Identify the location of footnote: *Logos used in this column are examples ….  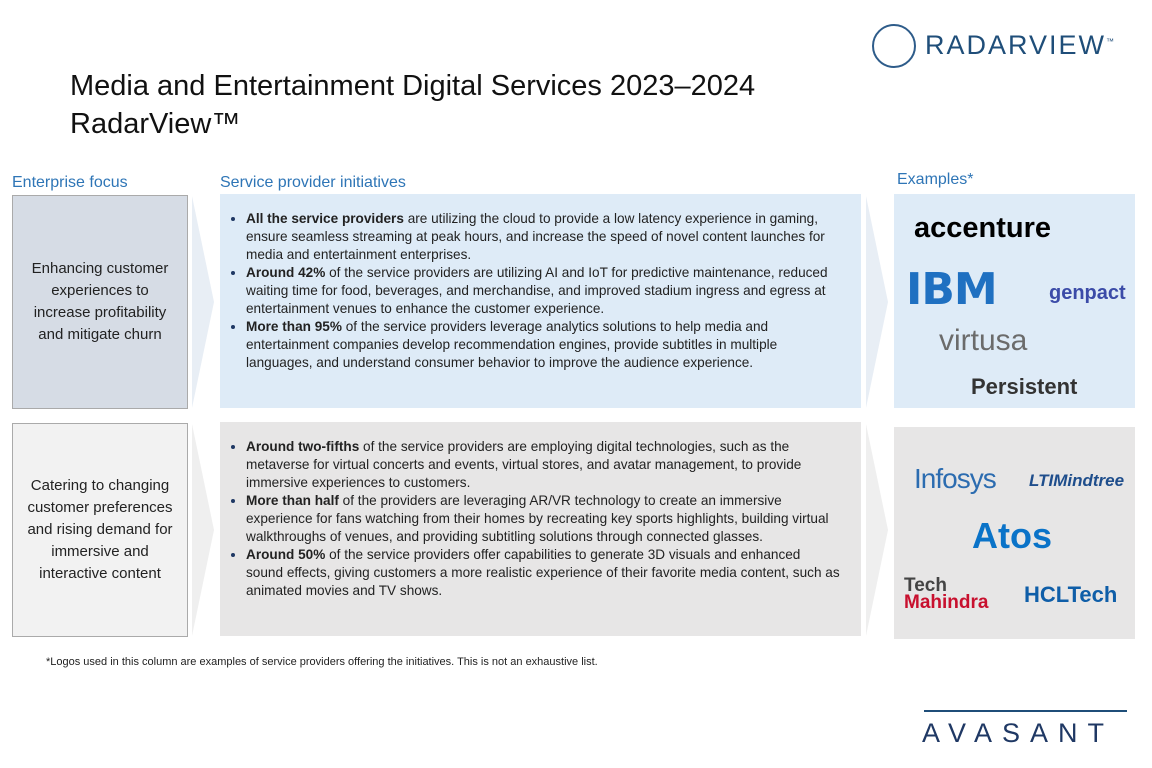
(322, 662).